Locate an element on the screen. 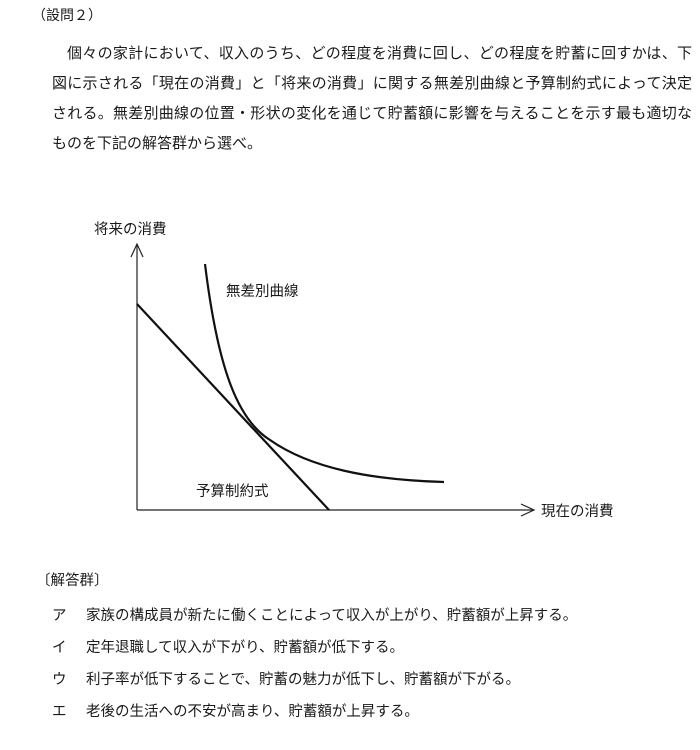 The image size is (700, 750). answer-text: 定年退職して収入が下がり、貯蓄額が低下する。 is located at coordinates (245, 648).